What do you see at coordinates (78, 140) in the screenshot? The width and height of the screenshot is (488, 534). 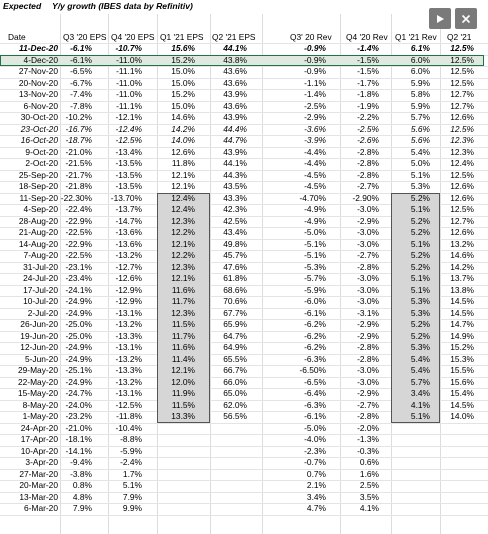 I see `cell-q3-eps: -18.7%` at bounding box center [78, 140].